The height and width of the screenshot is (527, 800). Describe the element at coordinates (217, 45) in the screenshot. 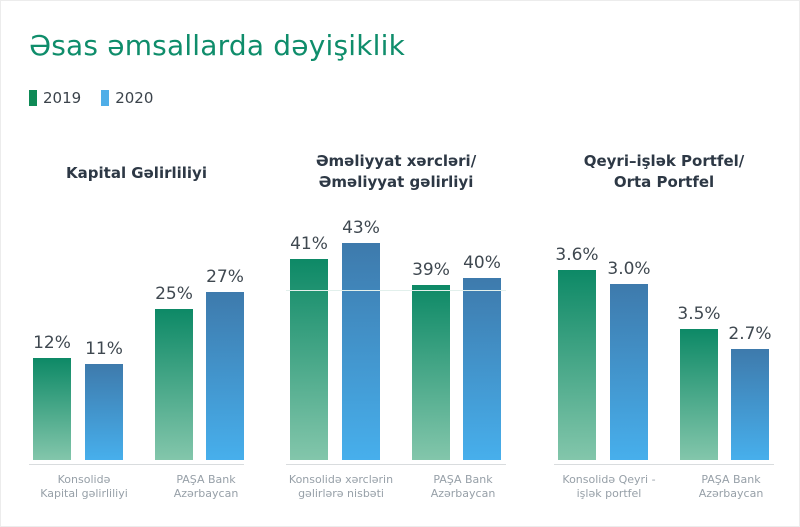

I see `page-title: Əsas əmsallarda dəyişiklik` at that location.